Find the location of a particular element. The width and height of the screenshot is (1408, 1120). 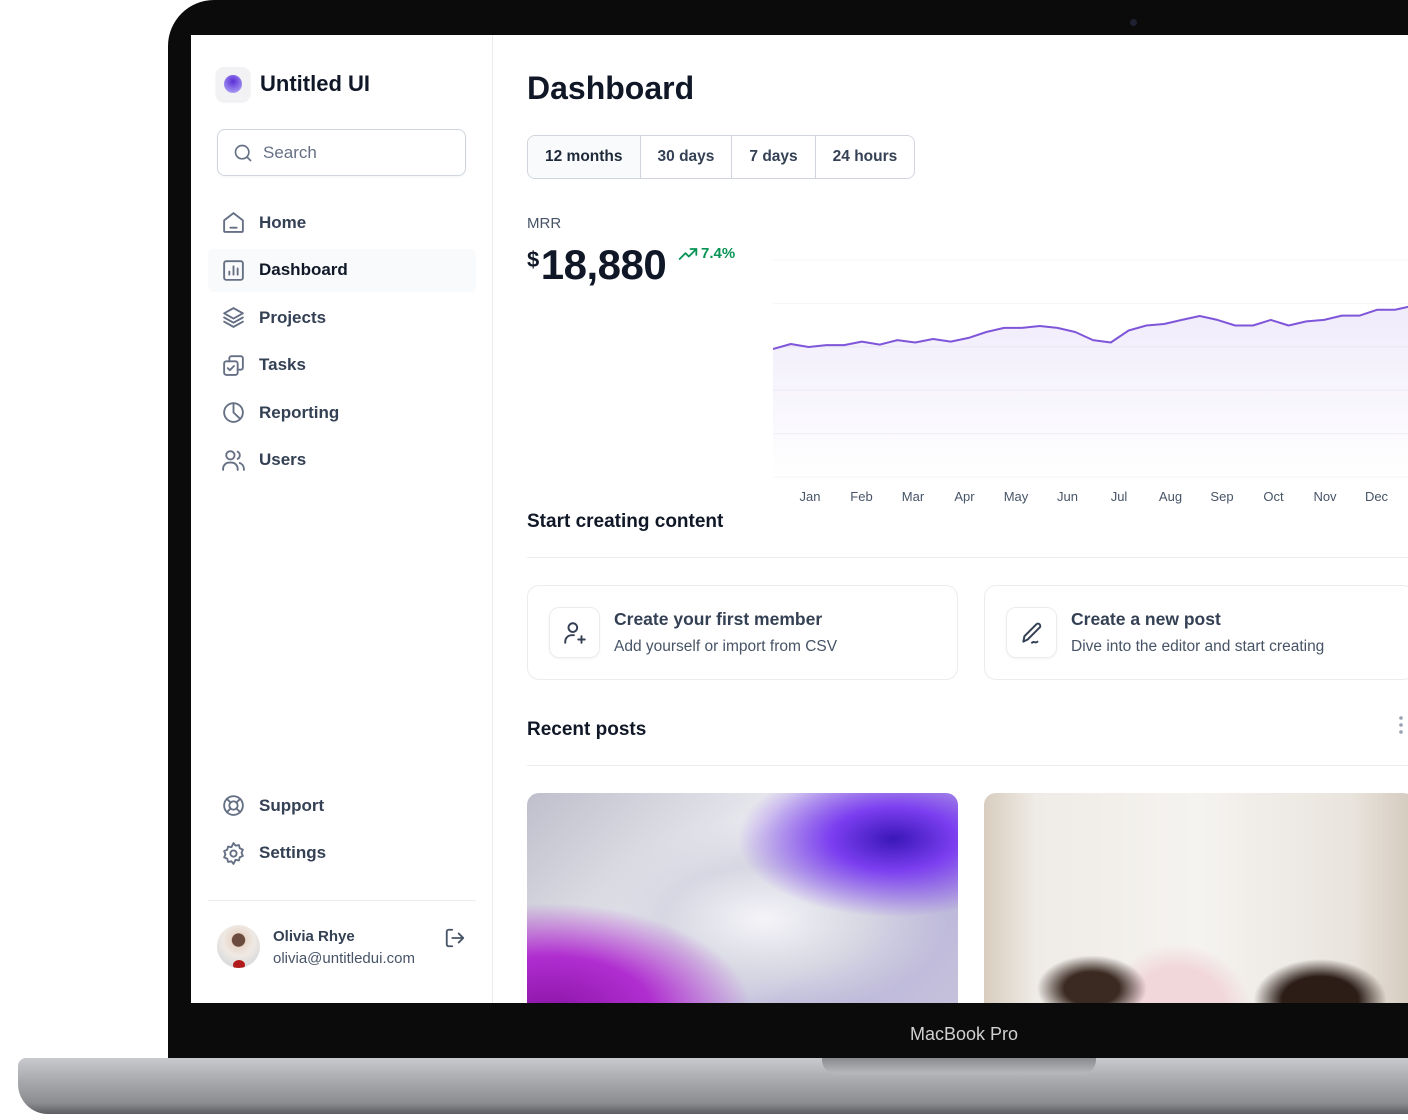

section-title-create: Start creating content is located at coordinates (625, 521).